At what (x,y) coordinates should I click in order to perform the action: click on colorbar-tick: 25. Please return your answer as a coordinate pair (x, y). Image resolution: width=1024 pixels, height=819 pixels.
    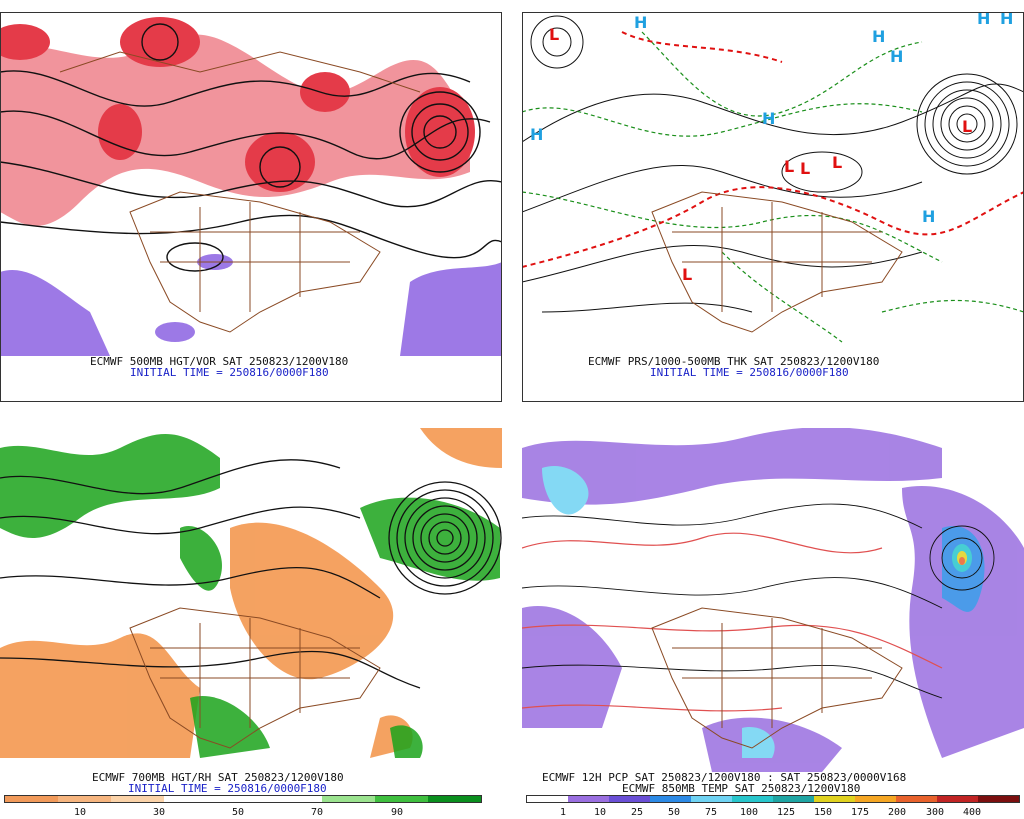
    Looking at the image, I should click on (637, 812).